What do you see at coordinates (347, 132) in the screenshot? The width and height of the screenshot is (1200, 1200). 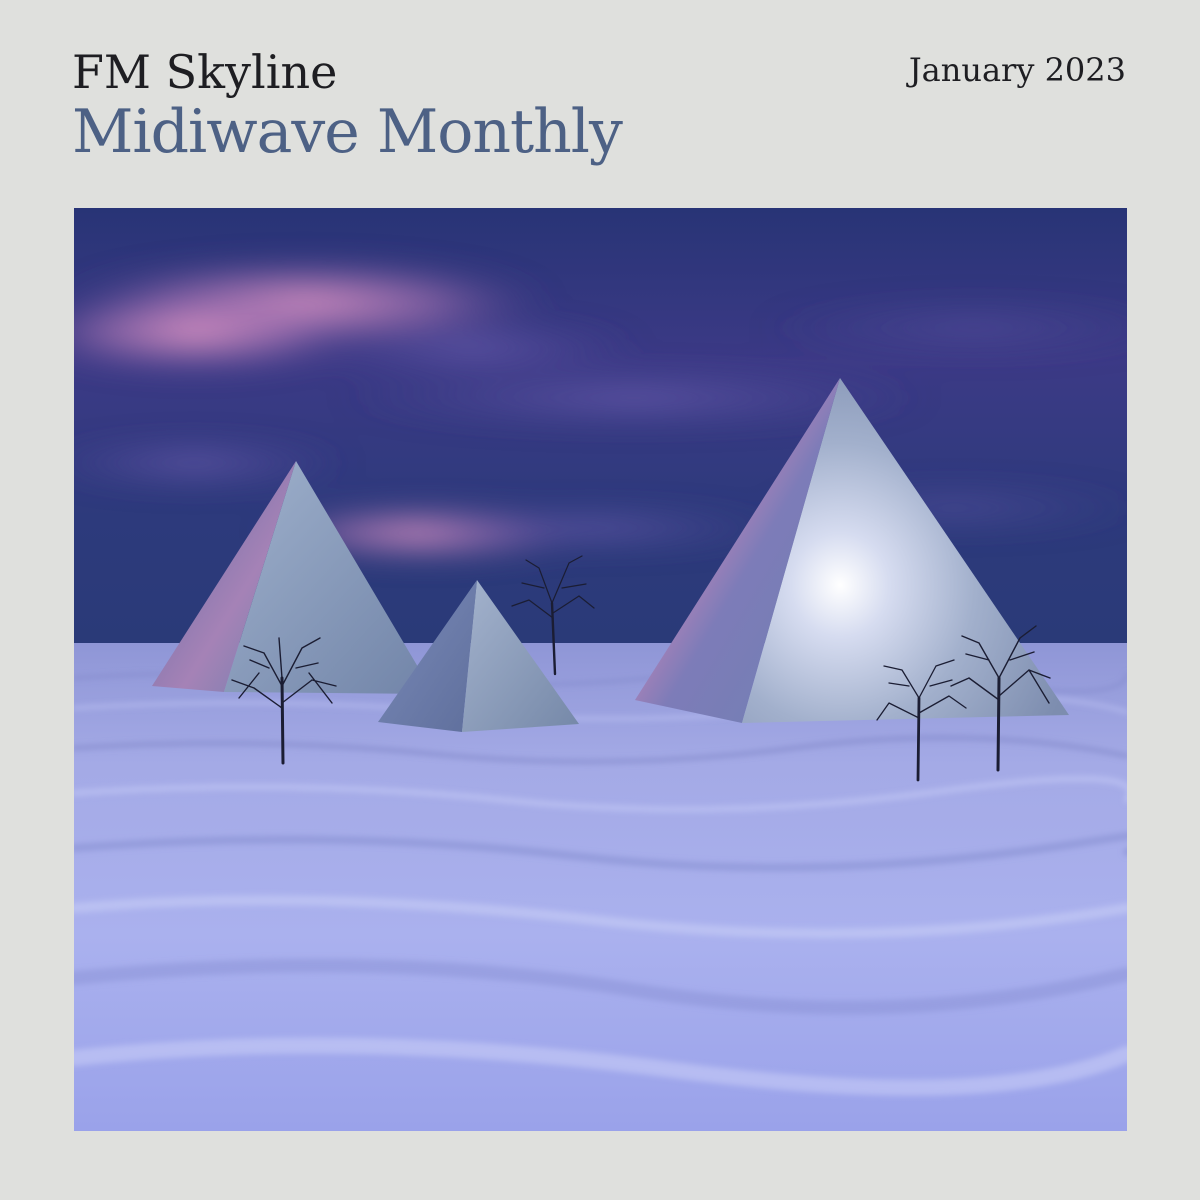 I see `album-title: Midiwave Monthly` at bounding box center [347, 132].